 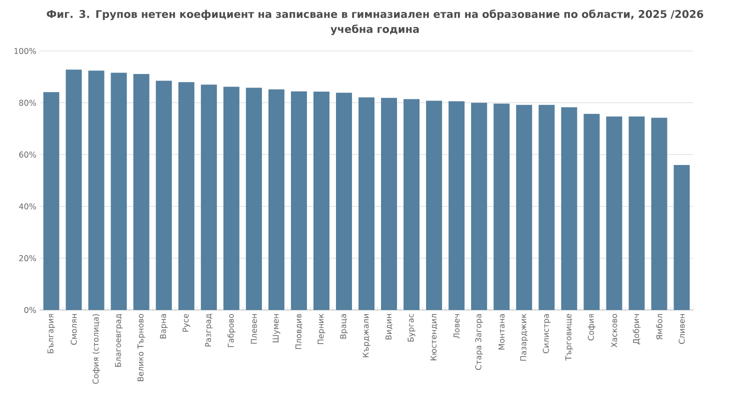 I want to click on x-tick-label: Велико Търново, so click(x=142, y=348).